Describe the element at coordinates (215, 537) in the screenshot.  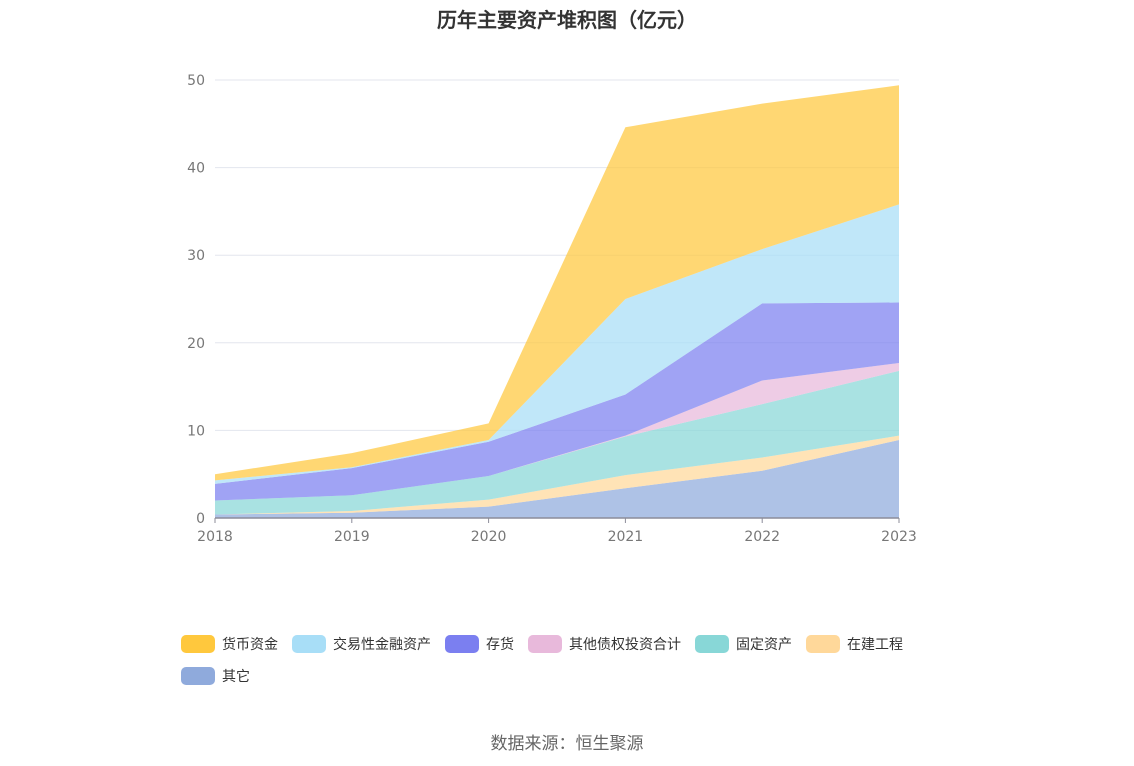
I see `x-tick-label: 2018` at that location.